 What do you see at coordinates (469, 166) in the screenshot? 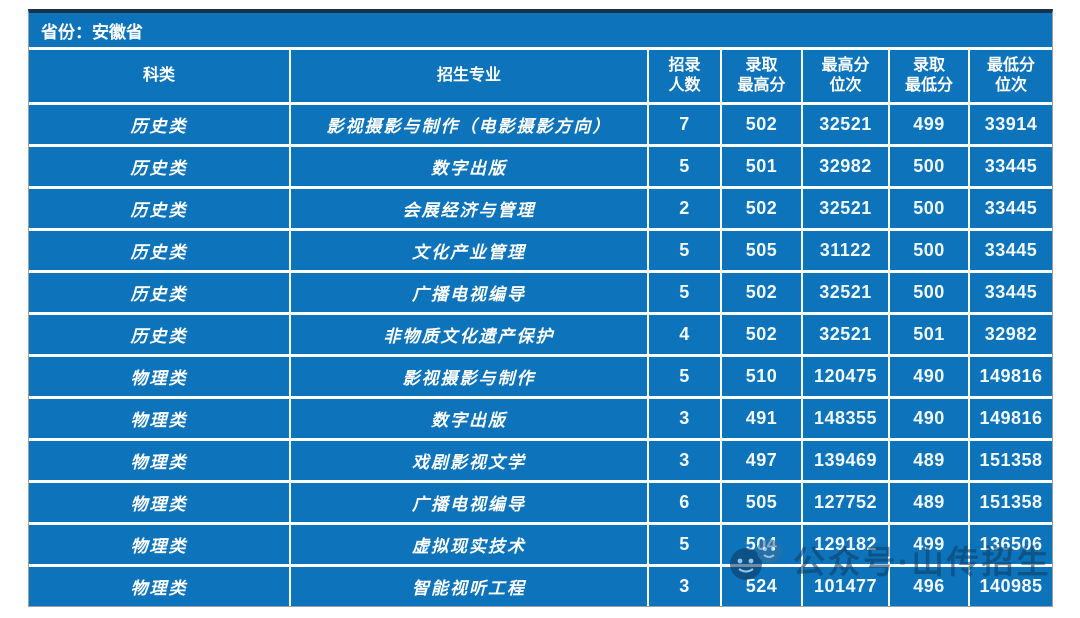
I see `cell-major: 数字出版` at bounding box center [469, 166].